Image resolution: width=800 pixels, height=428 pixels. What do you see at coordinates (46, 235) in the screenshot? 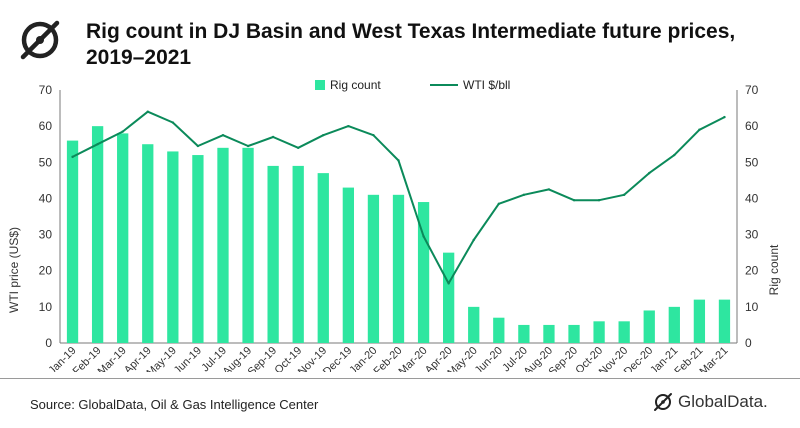
I see `y-tick-label: 30` at bounding box center [46, 235].